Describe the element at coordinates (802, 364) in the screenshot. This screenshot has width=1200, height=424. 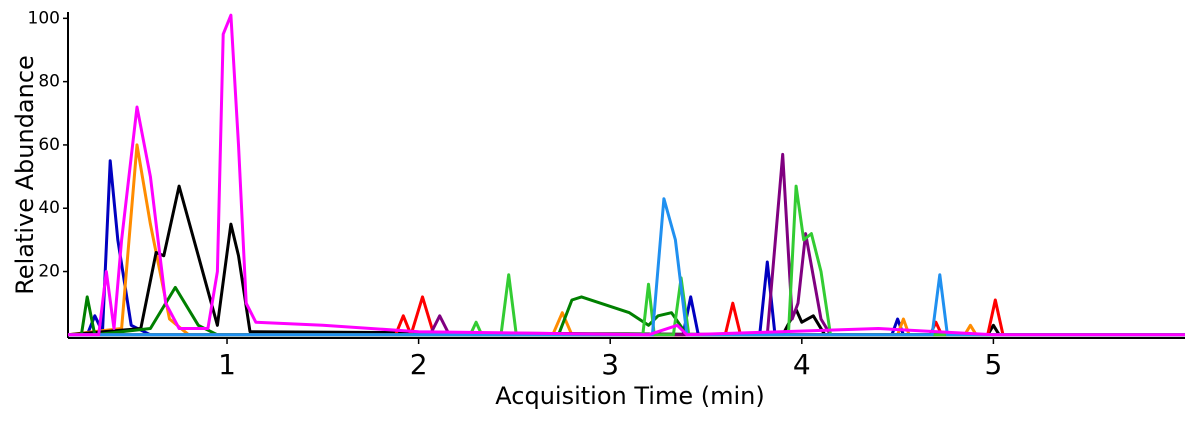
I see `x-tick-label: 4` at that location.